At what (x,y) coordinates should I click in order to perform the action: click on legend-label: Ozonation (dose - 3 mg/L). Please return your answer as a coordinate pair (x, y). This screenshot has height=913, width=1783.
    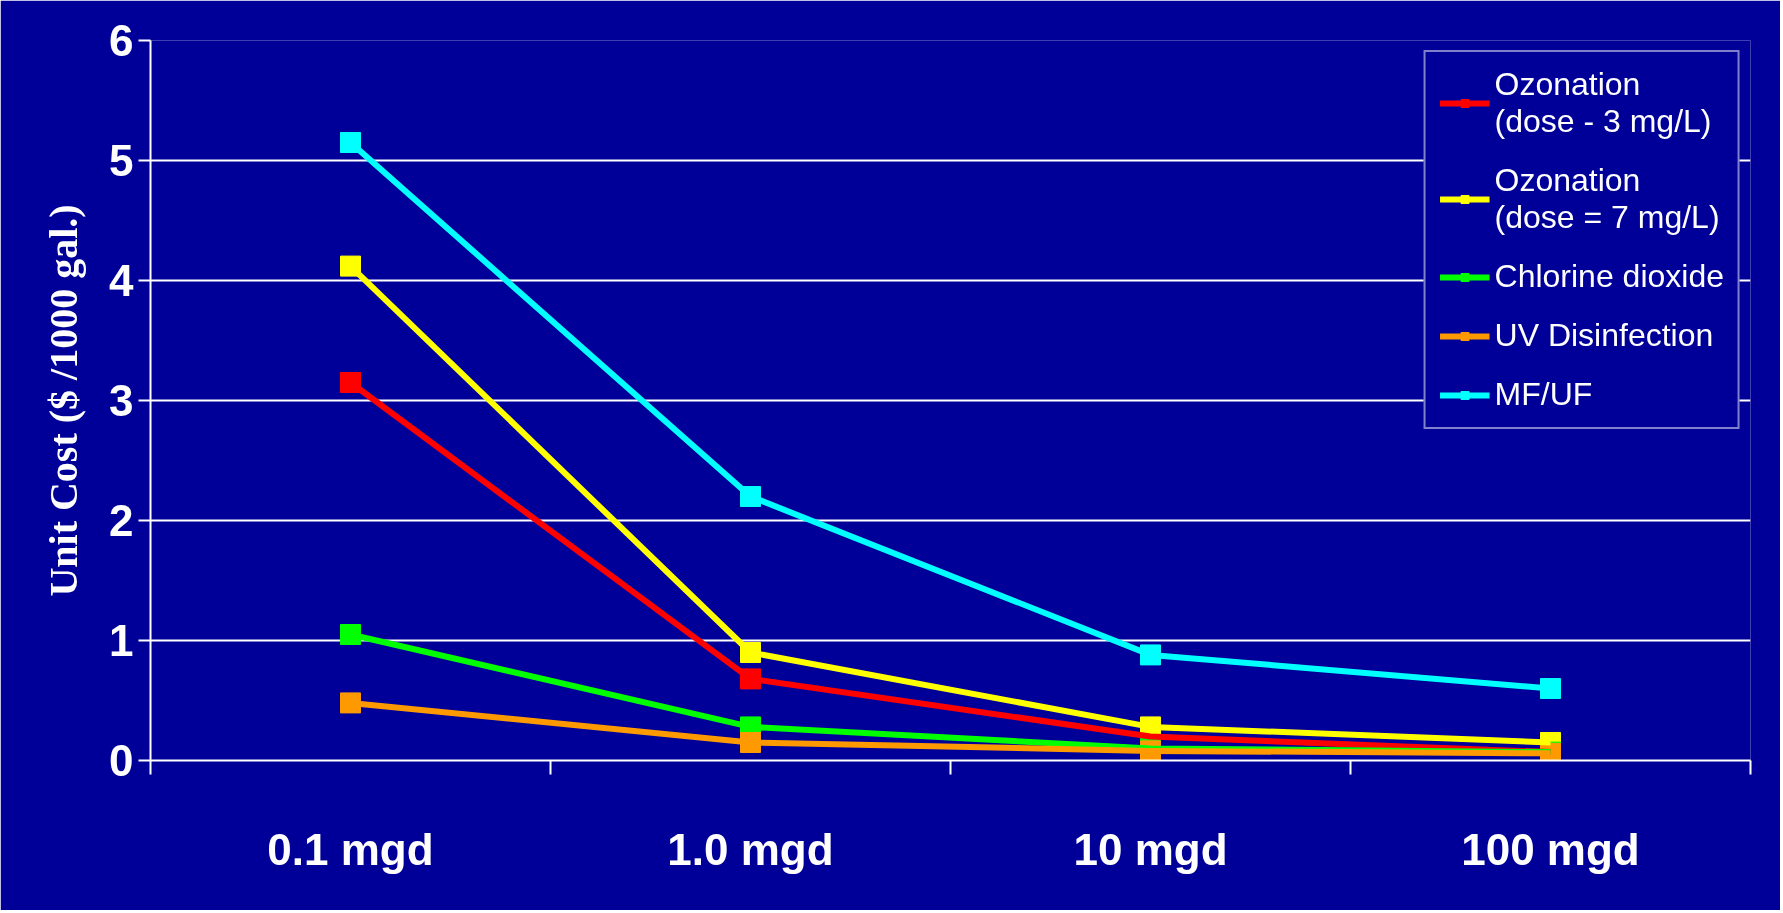
    Looking at the image, I should click on (1603, 103).